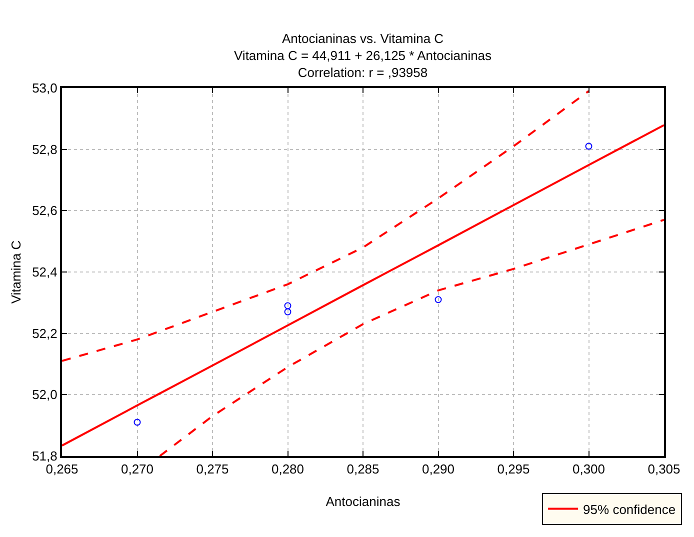 The height and width of the screenshot is (537, 694). I want to click on y-axis-title: Vitamina C, so click(16, 272).